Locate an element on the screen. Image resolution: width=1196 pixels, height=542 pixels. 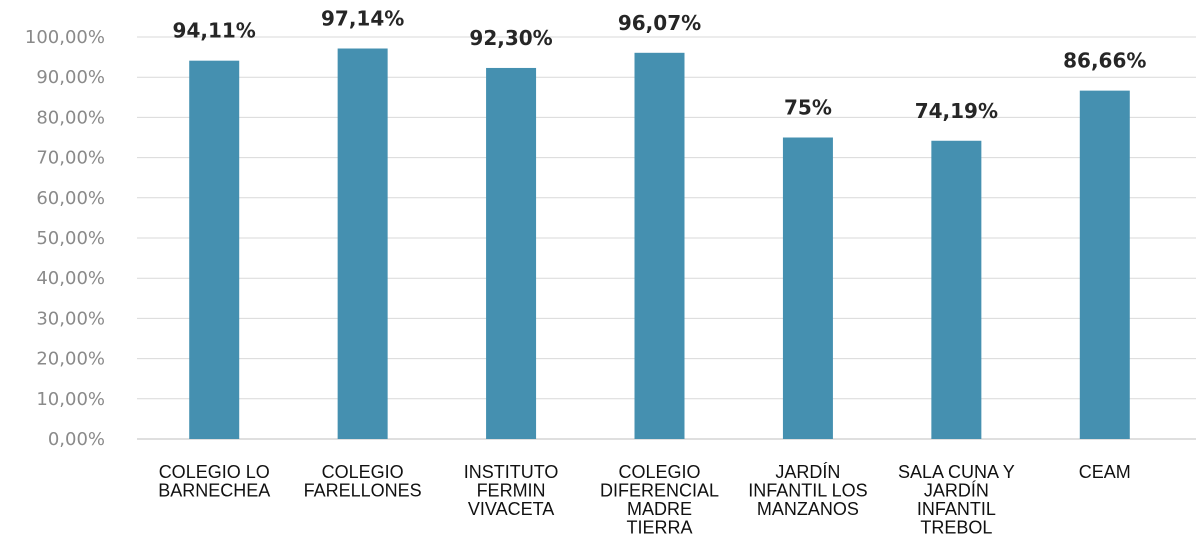
category-label: SALA CUNA Y is located at coordinates (956, 472).